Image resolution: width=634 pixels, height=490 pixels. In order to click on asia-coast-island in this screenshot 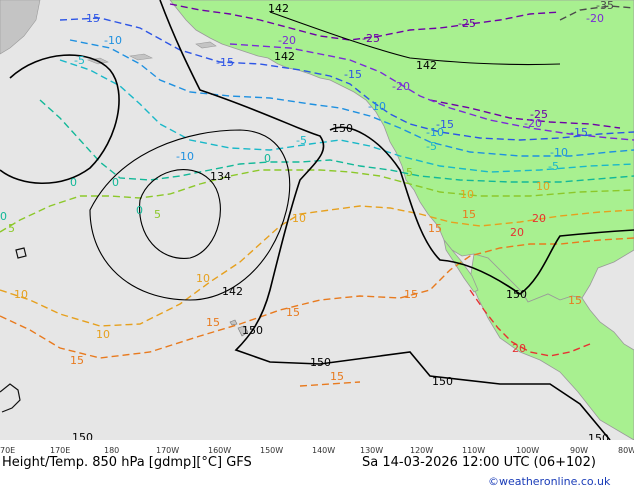, I will do `click(21, 253)`.